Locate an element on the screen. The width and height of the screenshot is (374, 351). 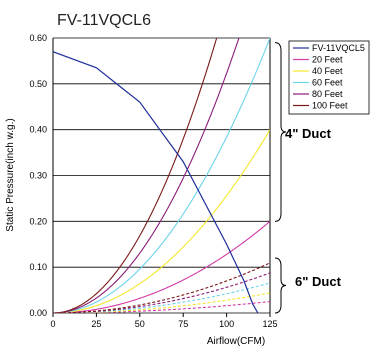
legend-entry: 60 Feet is located at coordinates (327, 83).